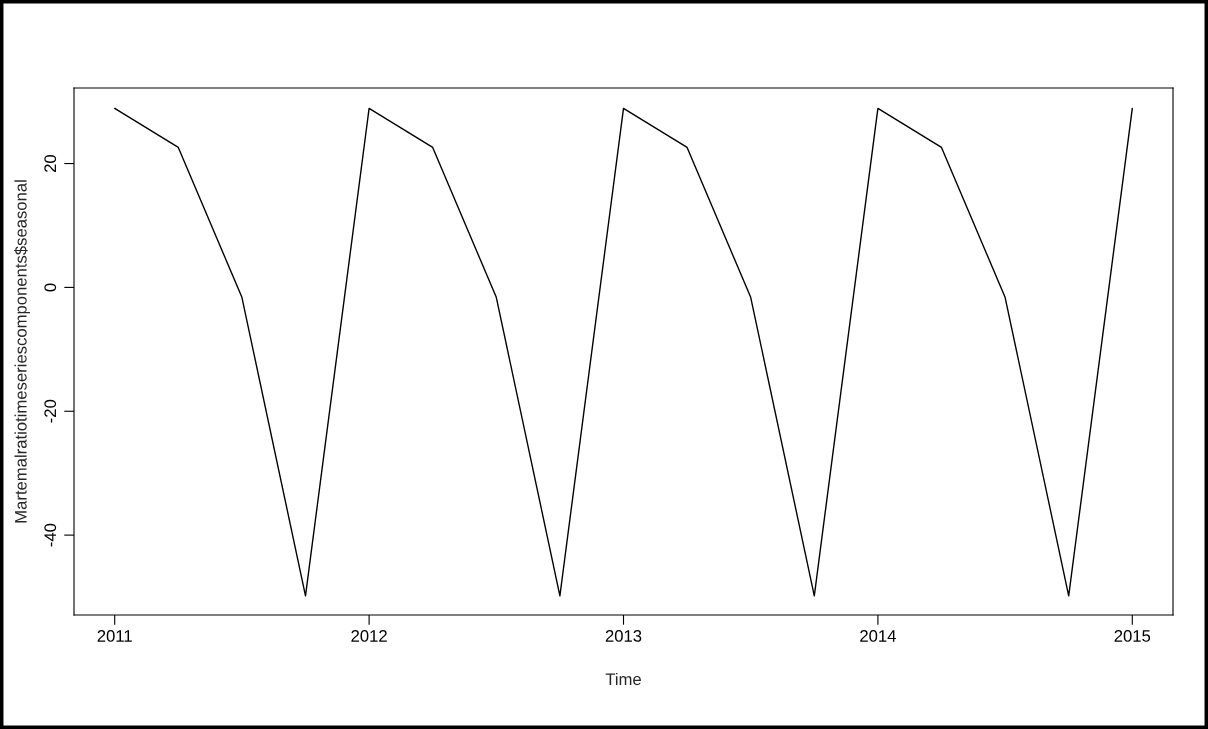 This screenshot has width=1208, height=729. I want to click on x-tick-label: 2012, so click(369, 636).